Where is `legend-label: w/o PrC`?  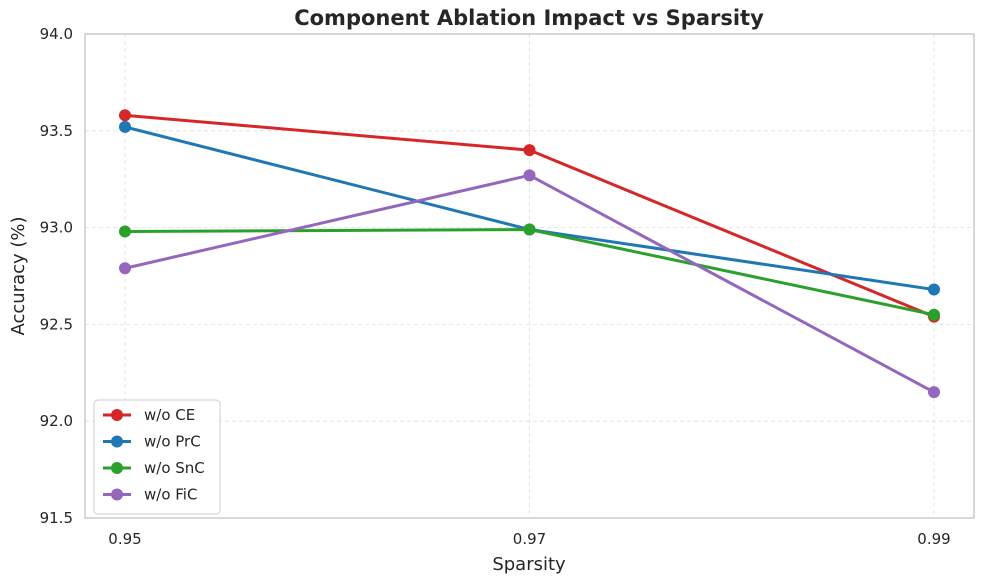 legend-label: w/o PrC is located at coordinates (172, 442).